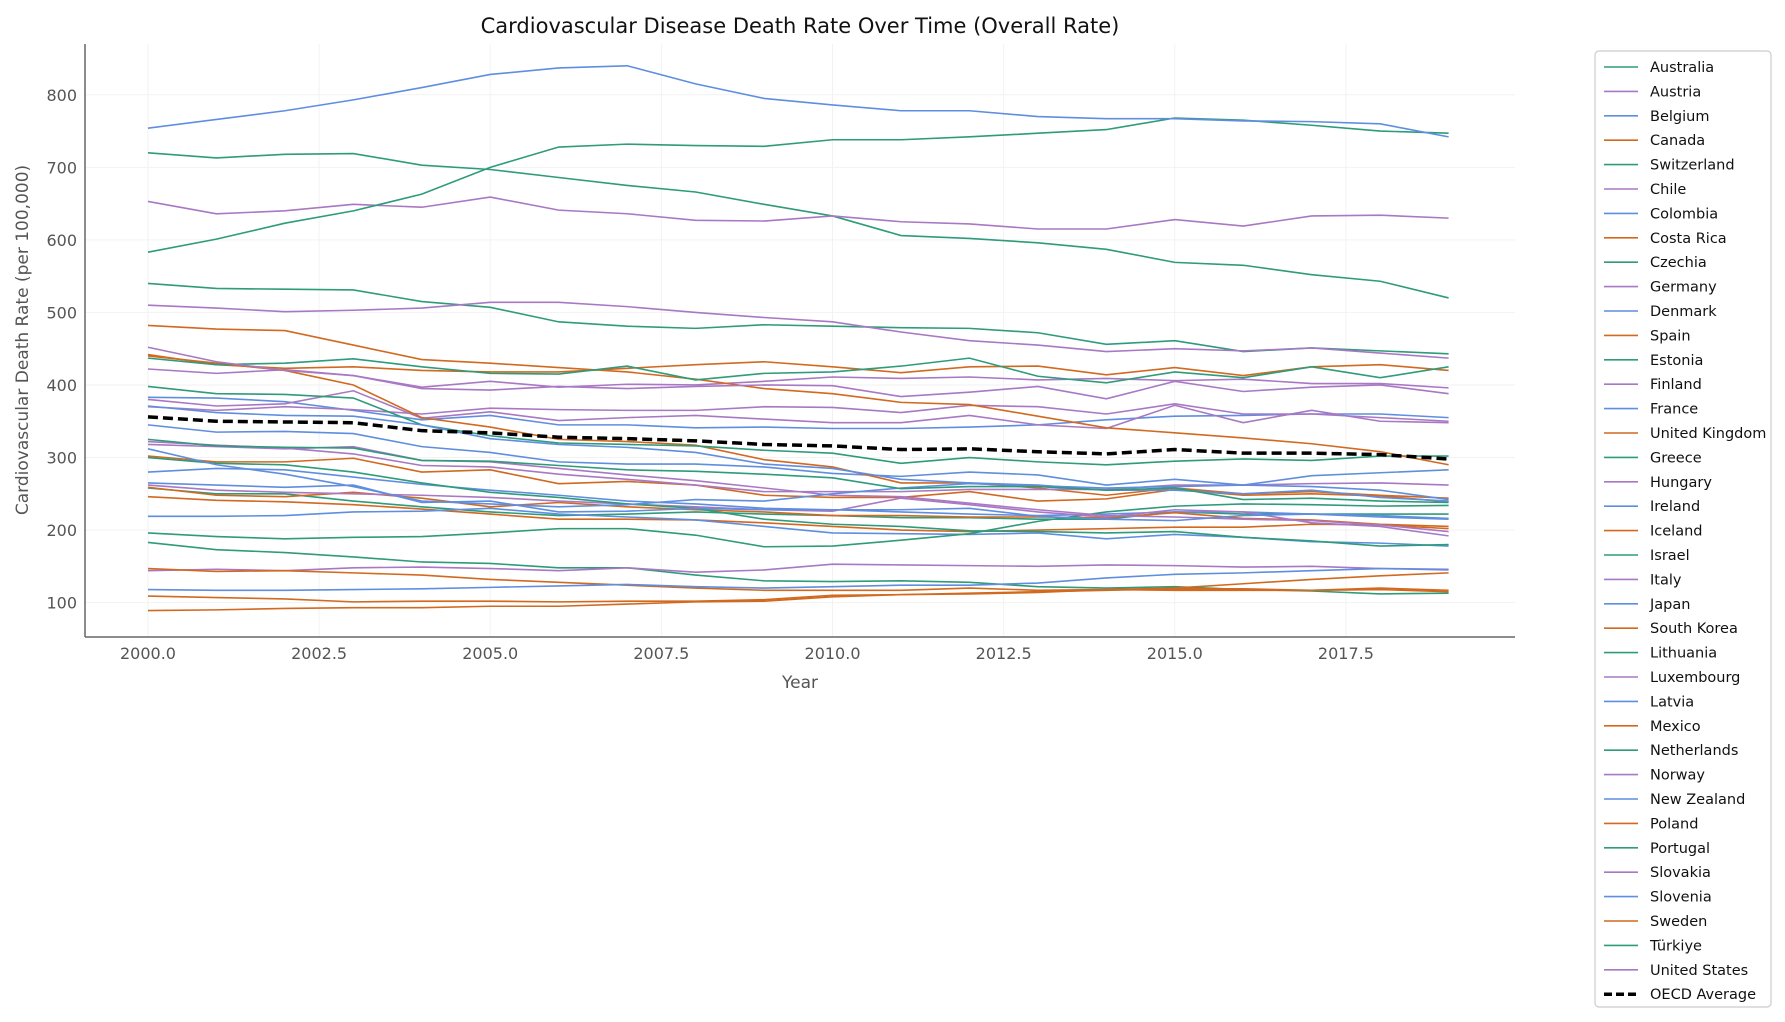 The image size is (1785, 1022). I want to click on x-tick-label: 2012.5, so click(1004, 653).